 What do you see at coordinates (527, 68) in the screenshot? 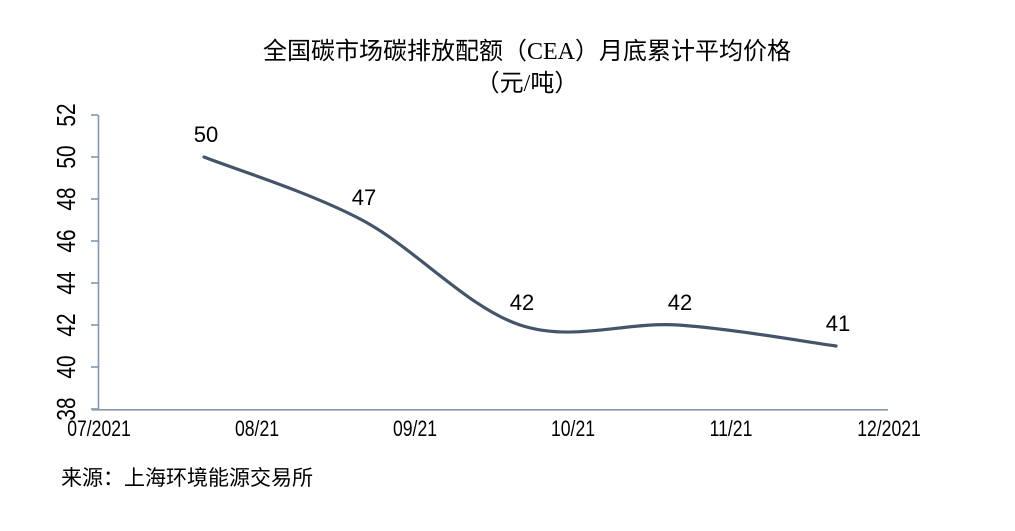
I see `chart-title-block: 全国碳市场碳排放配额（CEA）月底累计平均价格 （元/吨）` at bounding box center [527, 68].